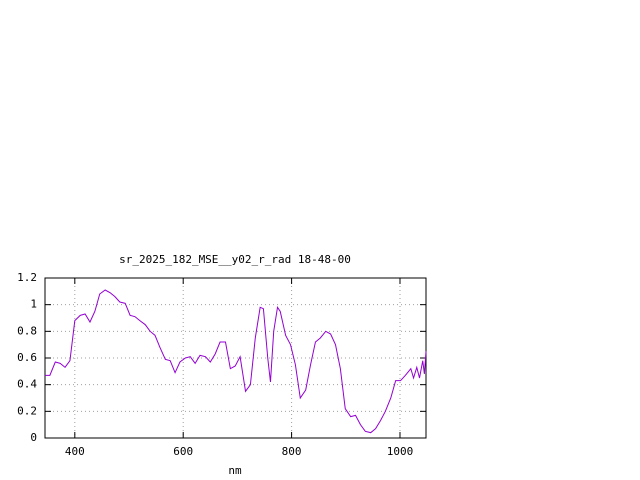  I want to click on x-tick-label: 800, so click(292, 451).